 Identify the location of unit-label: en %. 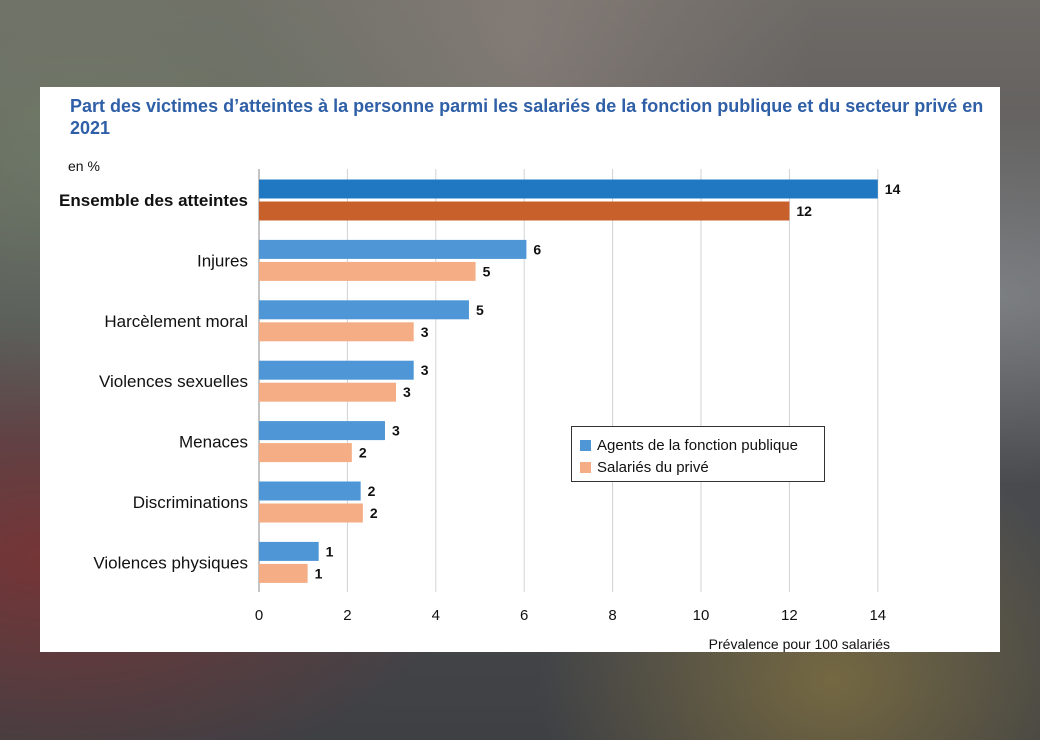
(84, 166).